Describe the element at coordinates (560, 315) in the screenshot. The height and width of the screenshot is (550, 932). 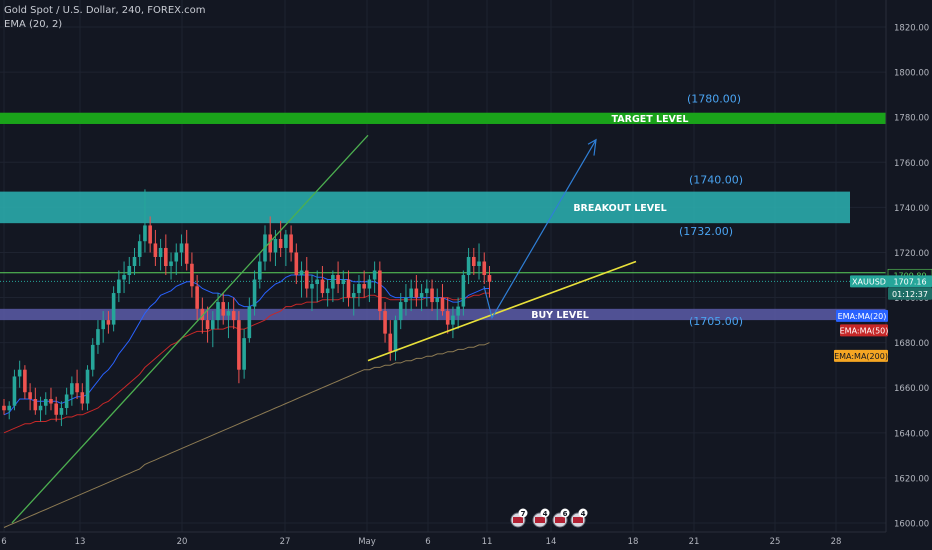
I see `zone-label: BUY LEVEL` at that location.